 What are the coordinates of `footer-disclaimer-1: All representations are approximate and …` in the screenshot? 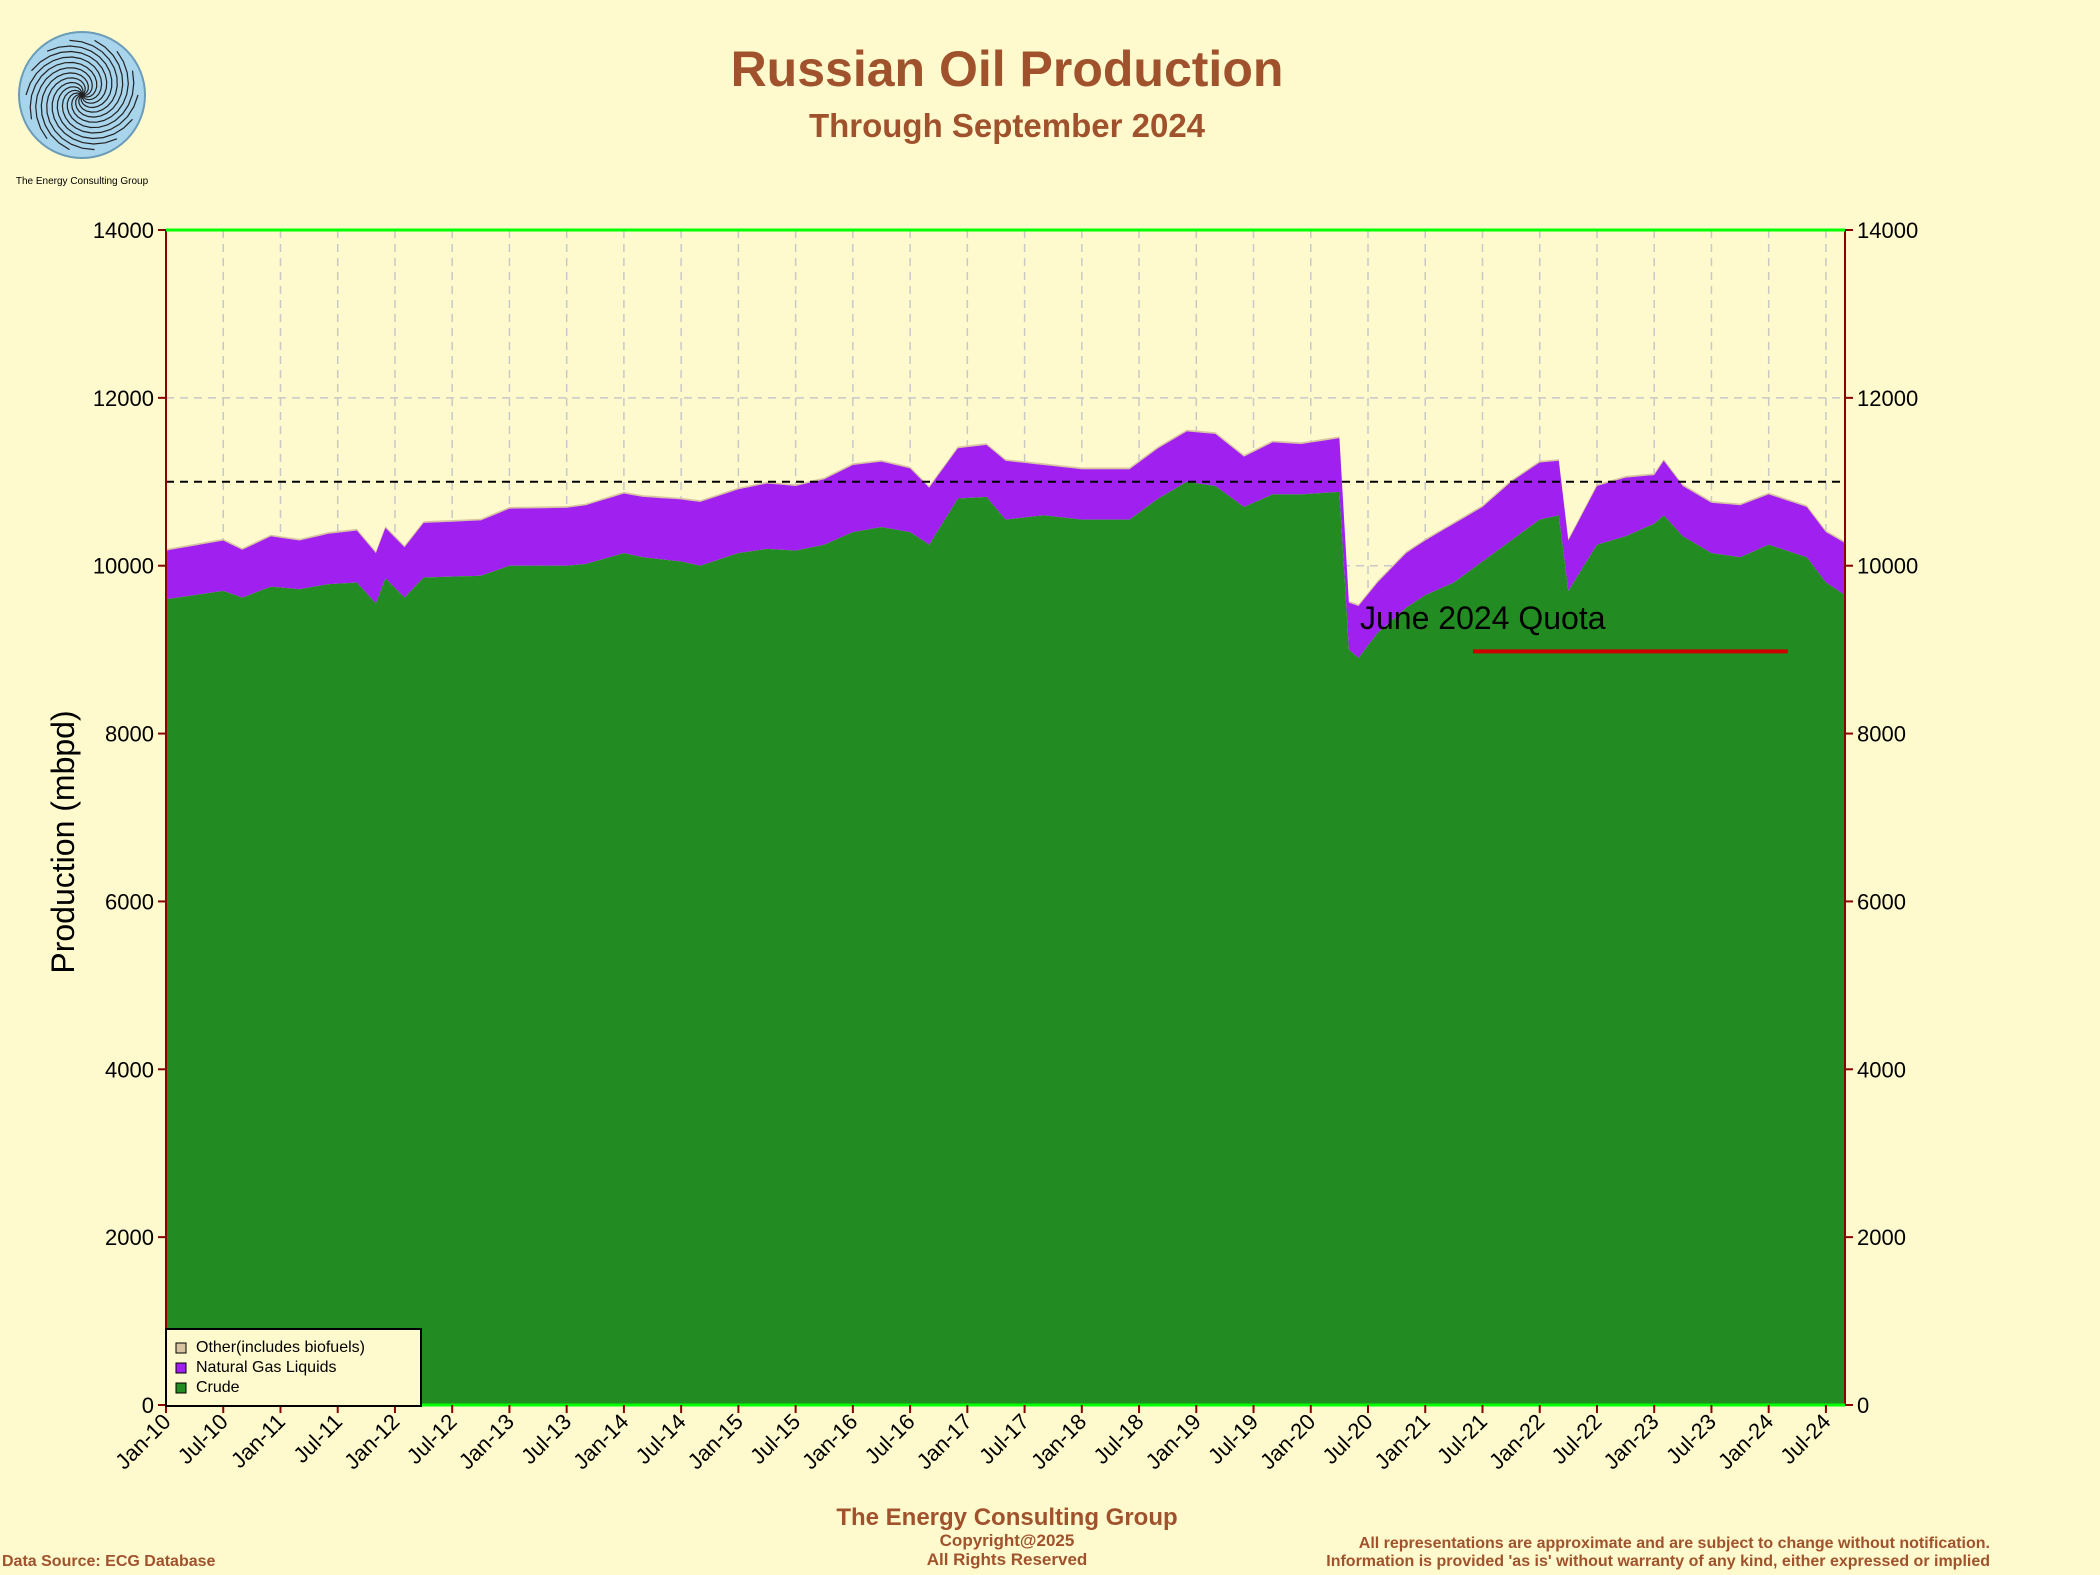 It's located at (1674, 1543).